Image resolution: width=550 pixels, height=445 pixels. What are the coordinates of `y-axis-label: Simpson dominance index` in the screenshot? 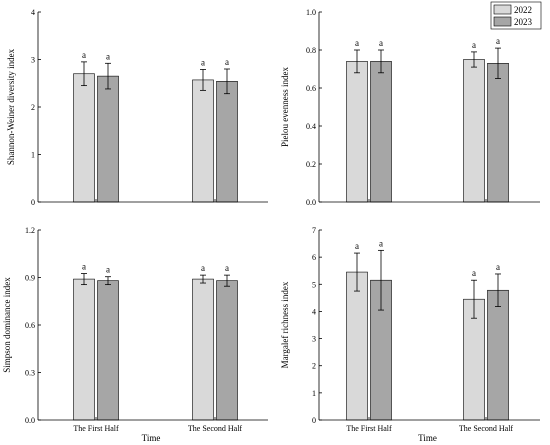 It's located at (7, 325).